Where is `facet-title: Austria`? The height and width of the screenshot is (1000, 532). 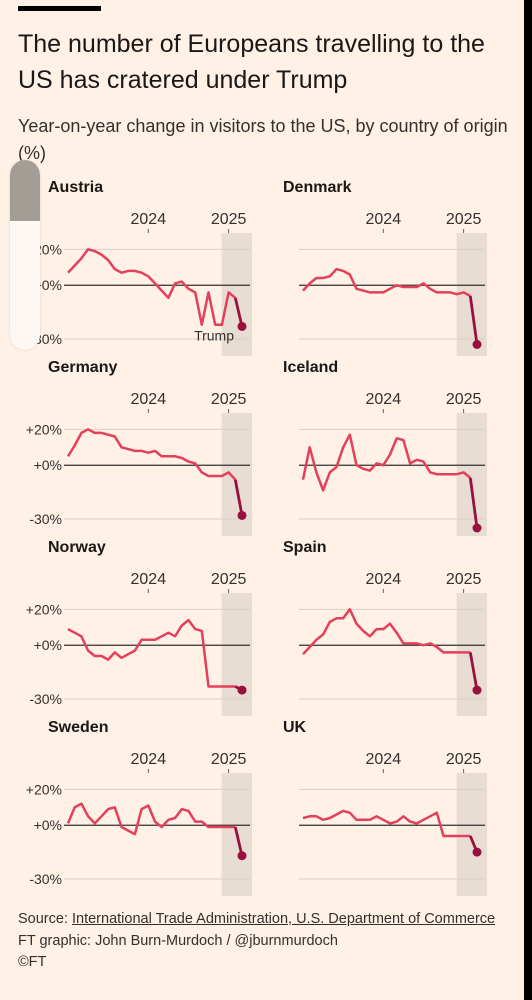 facet-title: Austria is located at coordinates (76, 187).